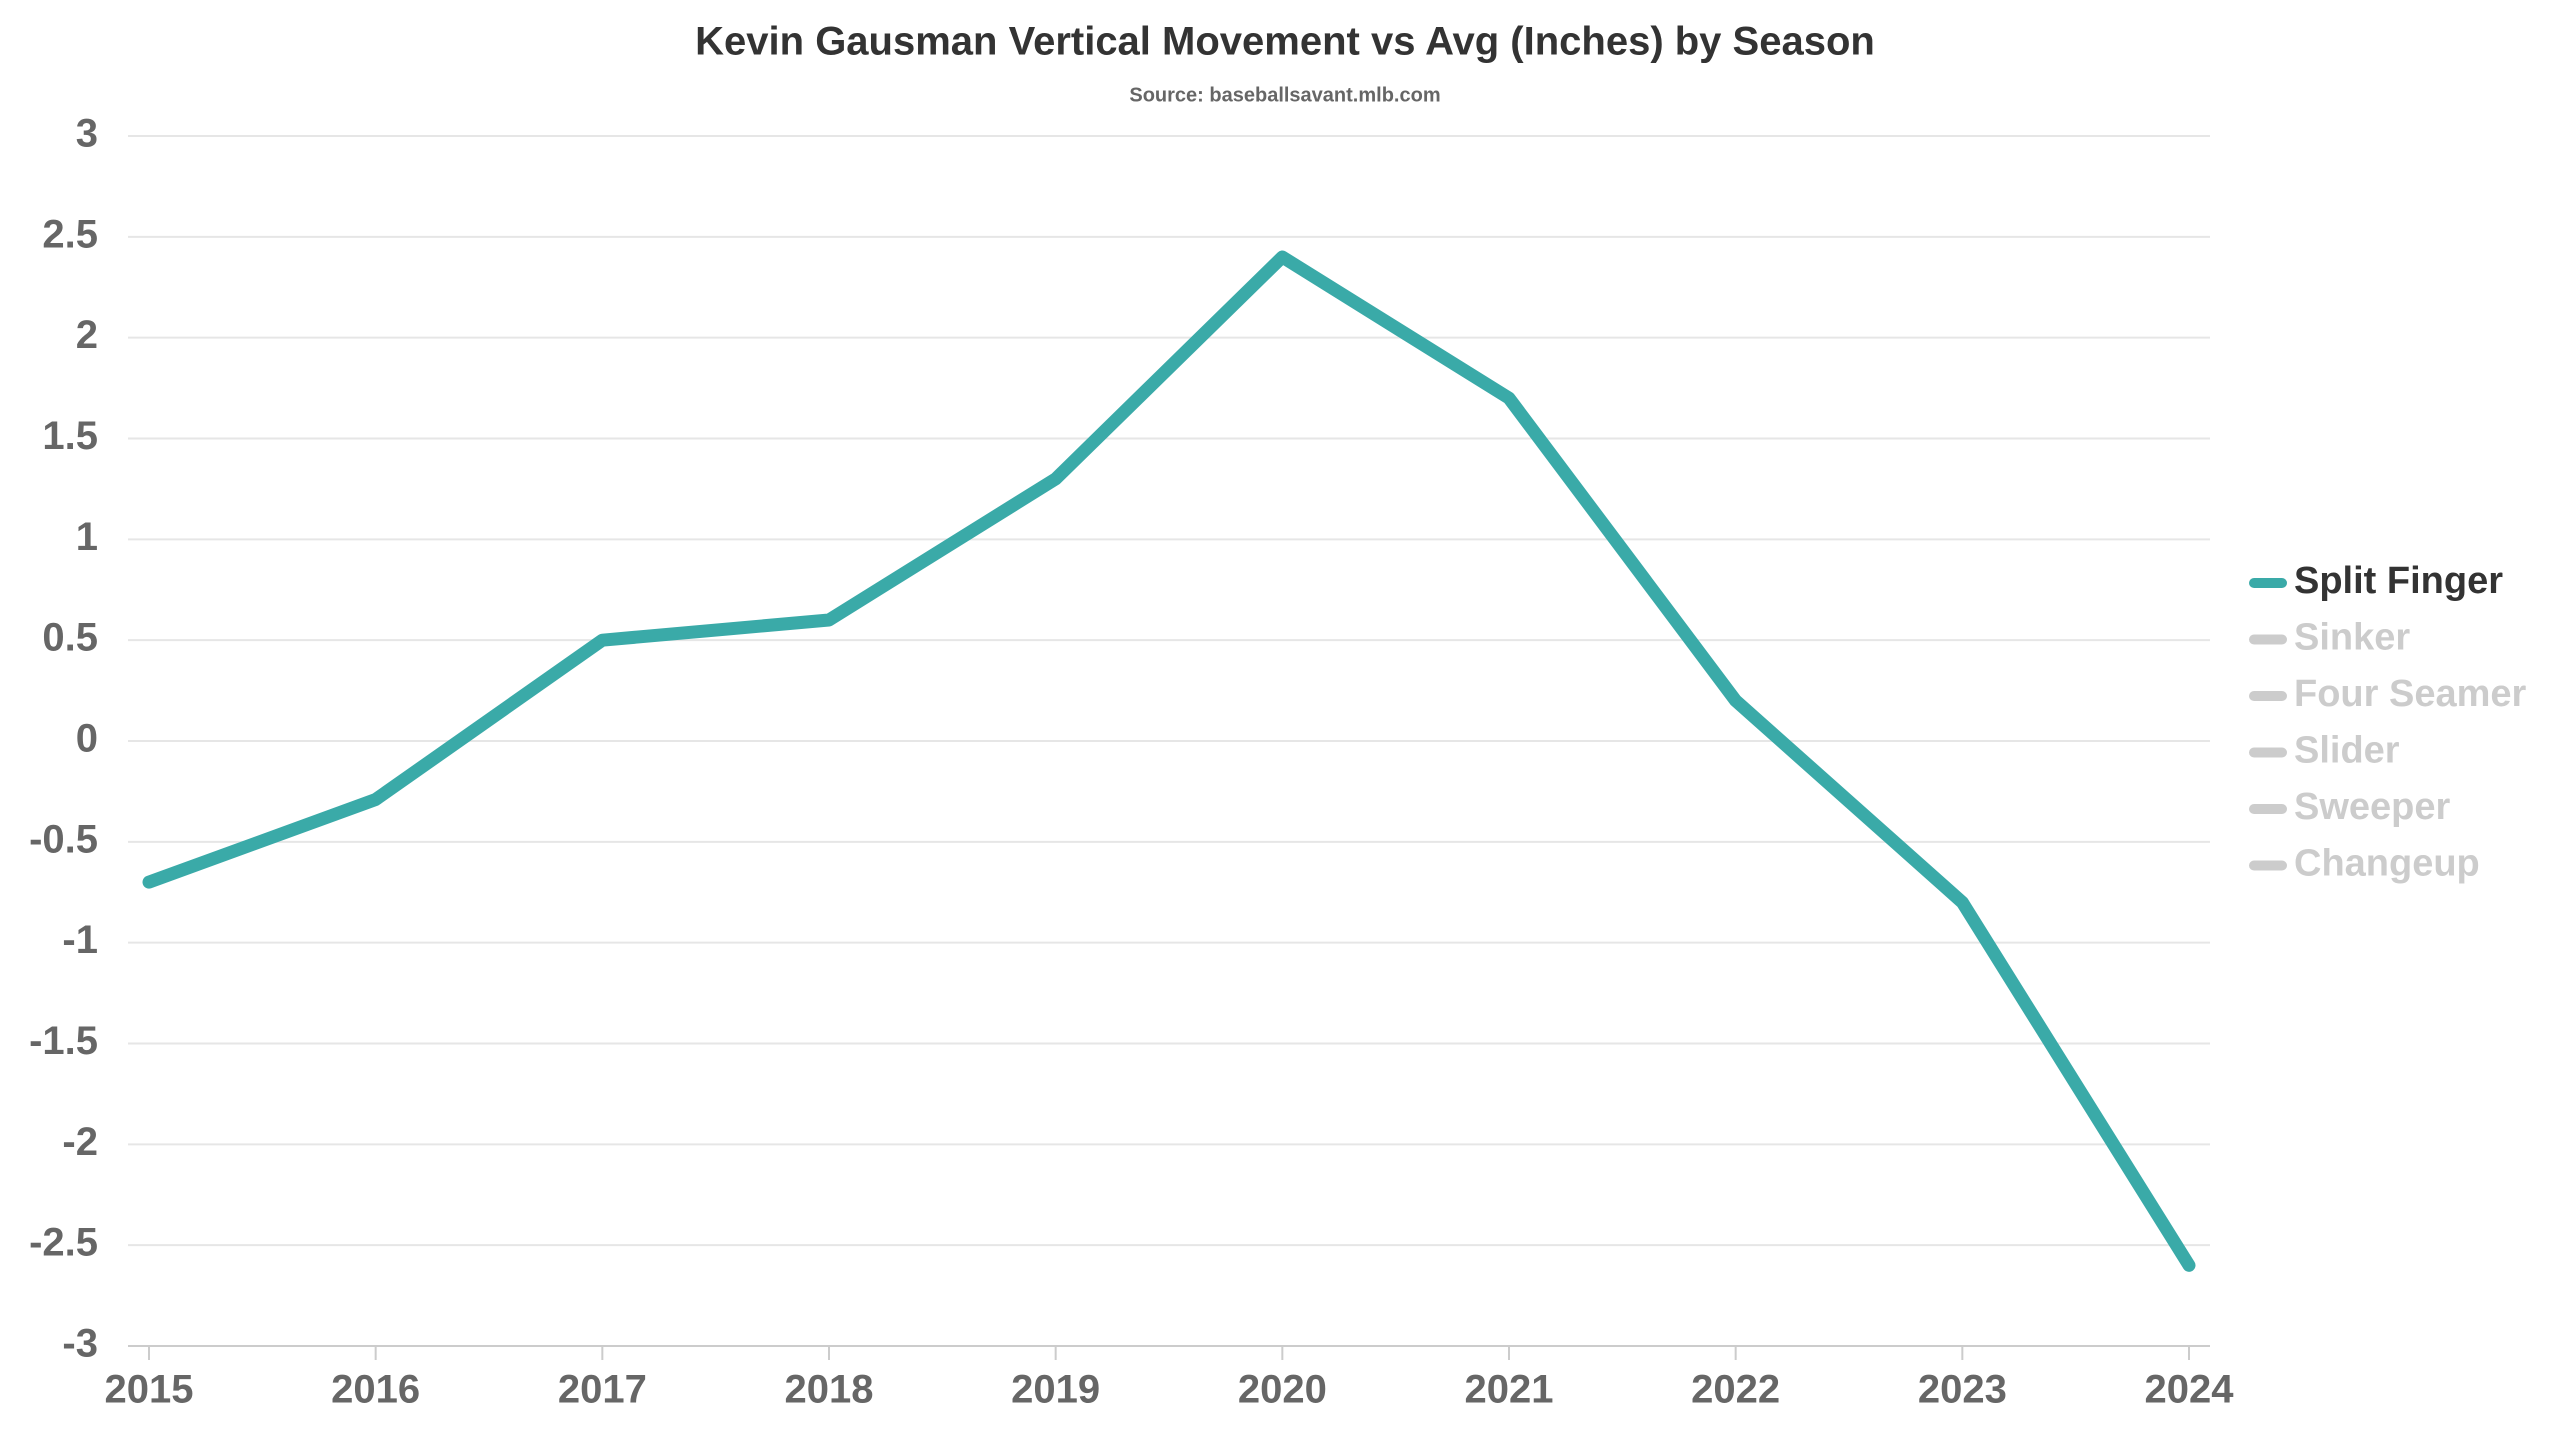 This screenshot has height=1440, width=2560. What do you see at coordinates (2410, 694) in the screenshot?
I see `legend-label: Four Seamer` at bounding box center [2410, 694].